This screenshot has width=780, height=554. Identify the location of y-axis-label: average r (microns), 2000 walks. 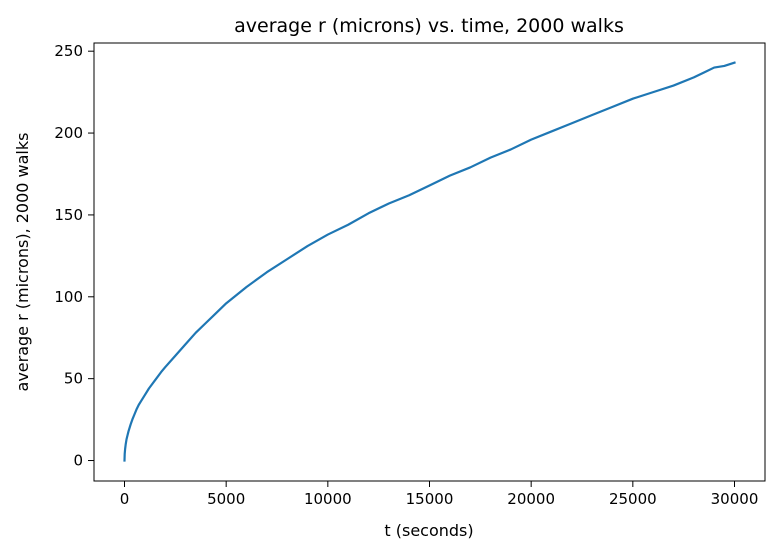
(22, 262).